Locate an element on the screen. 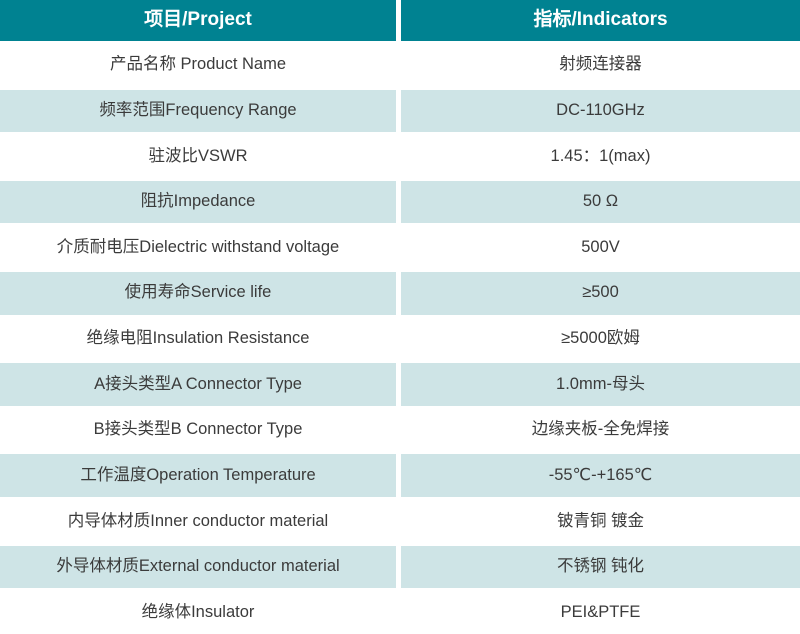 The height and width of the screenshot is (634, 800). table-row: 工作温度Operation Temperature -55℃-+165℃ is located at coordinates (400, 477).